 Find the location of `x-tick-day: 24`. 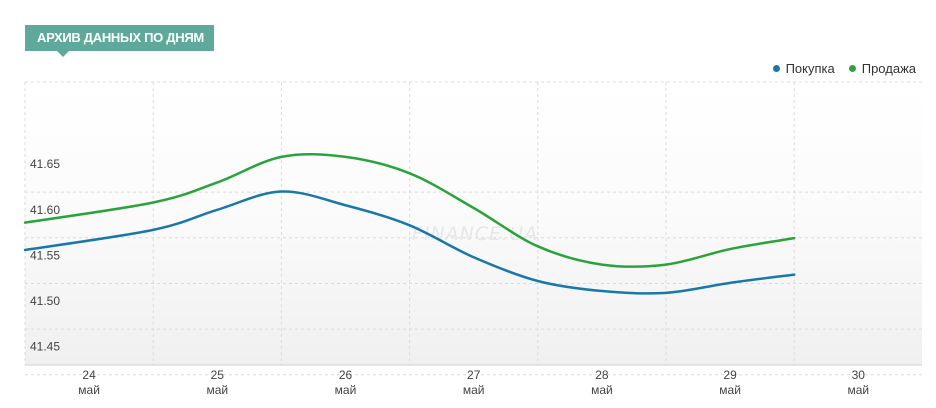

x-tick-day: 24 is located at coordinates (89, 375).